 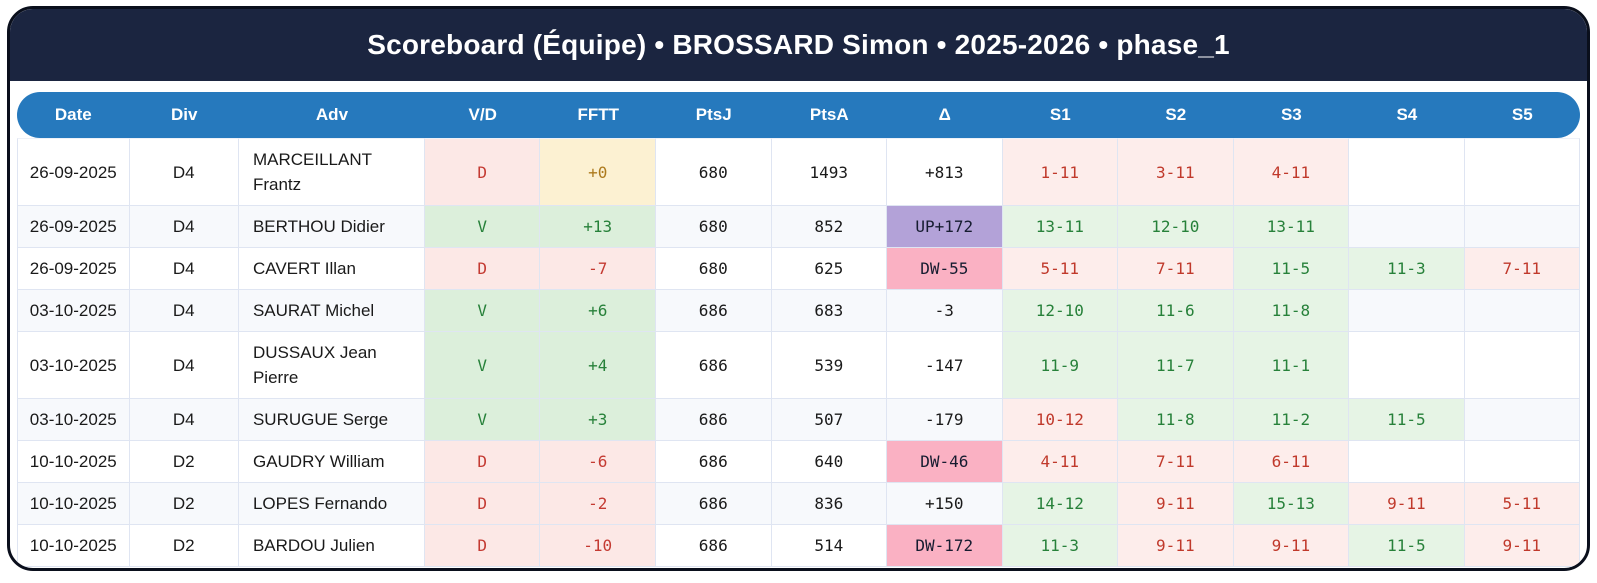 What do you see at coordinates (1176, 420) in the screenshot?
I see `set2-cell: 11-8` at bounding box center [1176, 420].